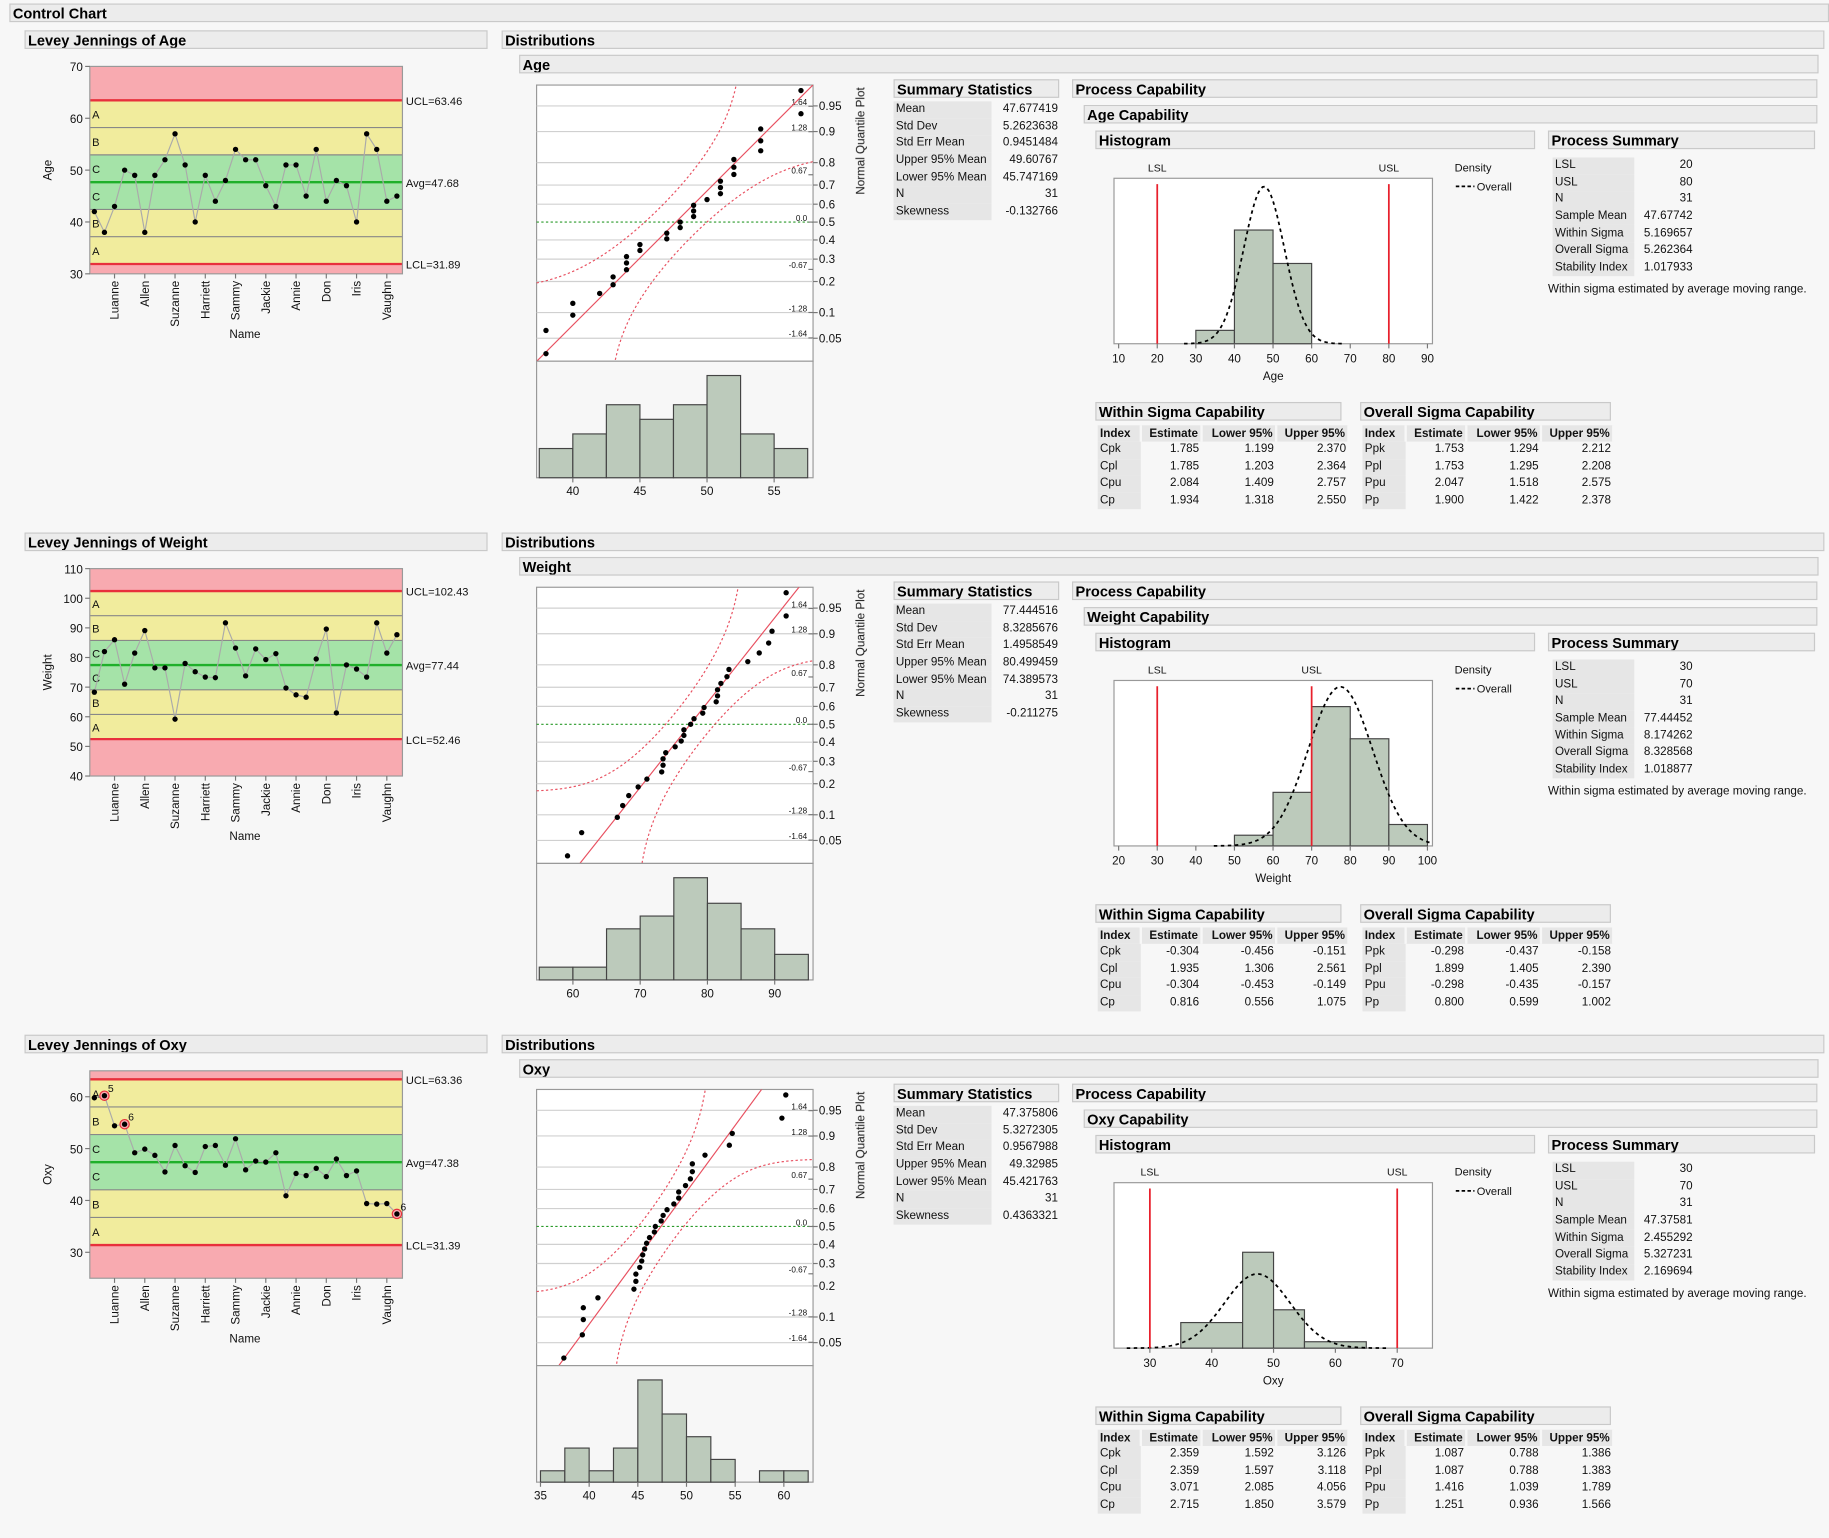 This screenshot has width=1829, height=1538. I want to click on z-tick-label: 1.64, so click(799, 604).